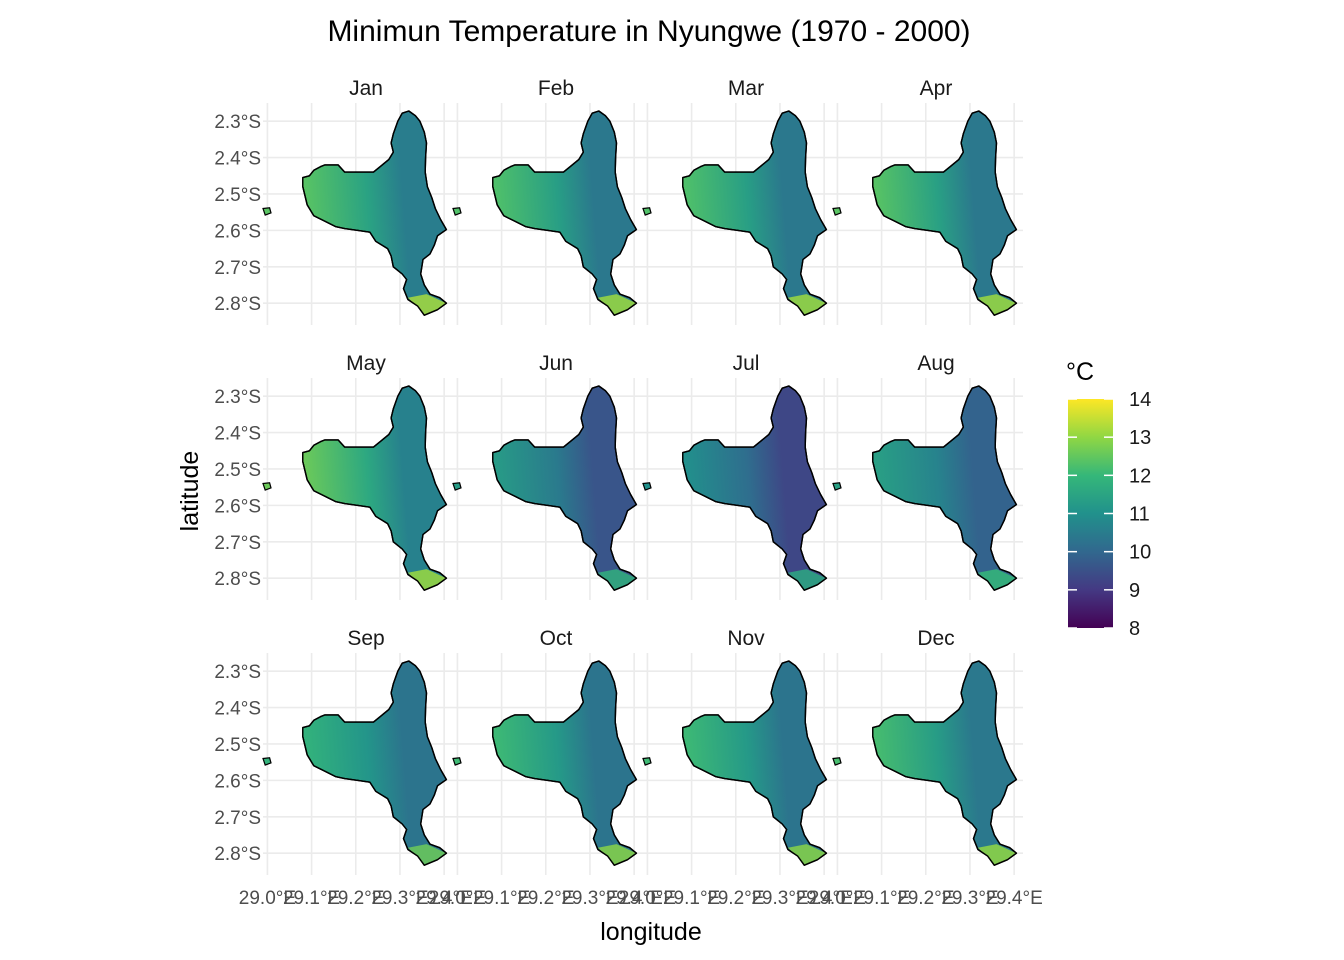  What do you see at coordinates (1140, 400) in the screenshot?
I see `legend-tick-label: 14` at bounding box center [1140, 400].